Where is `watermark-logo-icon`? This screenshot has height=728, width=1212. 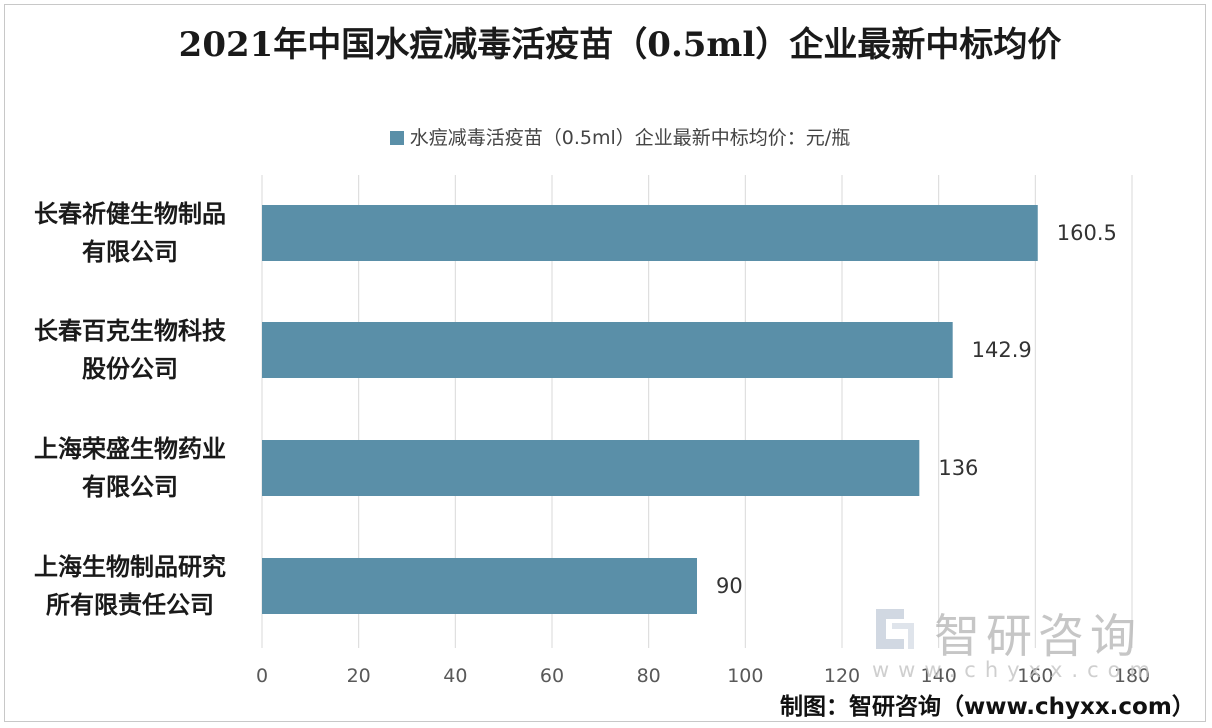
watermark-logo-icon is located at coordinates (895, 629).